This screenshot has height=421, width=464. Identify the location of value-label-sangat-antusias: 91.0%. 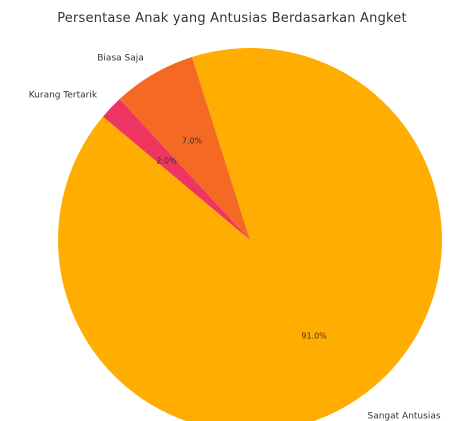
(314, 336).